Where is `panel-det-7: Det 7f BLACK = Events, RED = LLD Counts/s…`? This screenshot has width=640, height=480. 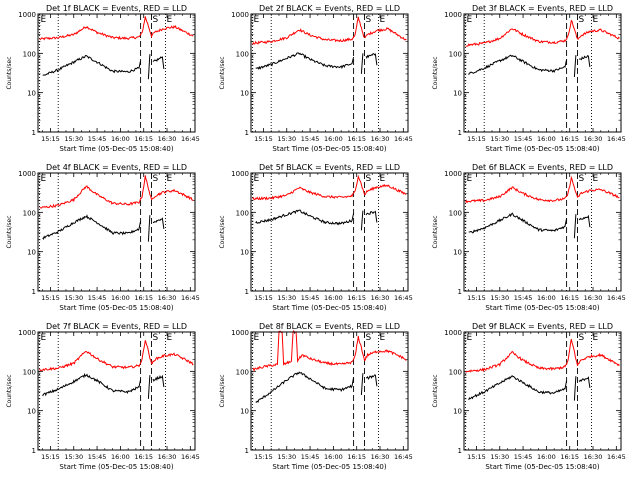
panel-det-7: Det 7f BLACK = Events, RED = LLD Counts/s… is located at coordinates (103, 396).